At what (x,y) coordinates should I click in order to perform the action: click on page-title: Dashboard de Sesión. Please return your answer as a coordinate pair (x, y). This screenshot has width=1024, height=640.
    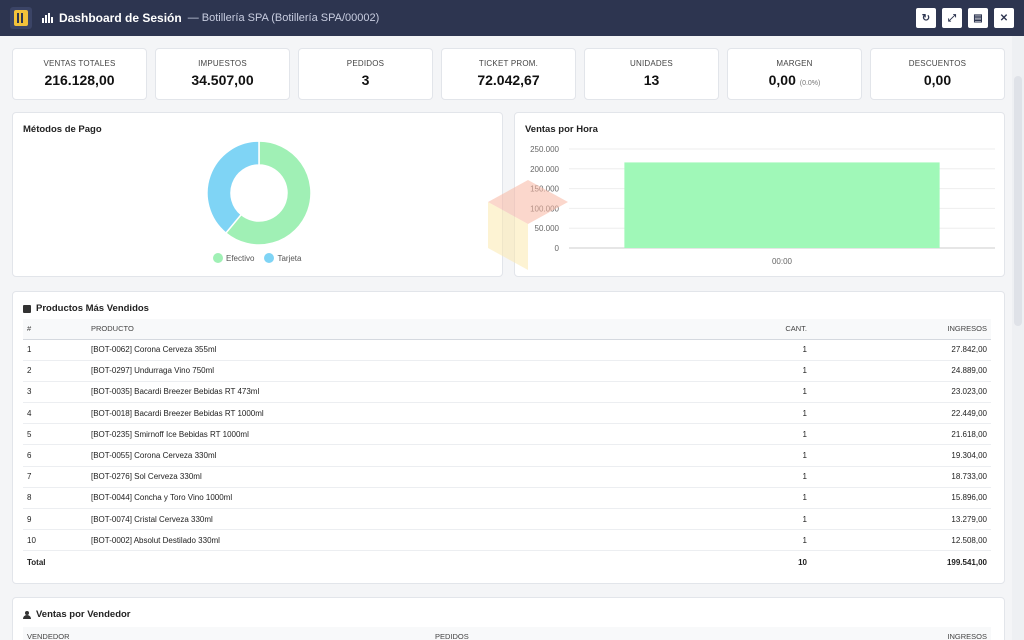
    Looking at the image, I should click on (120, 18).